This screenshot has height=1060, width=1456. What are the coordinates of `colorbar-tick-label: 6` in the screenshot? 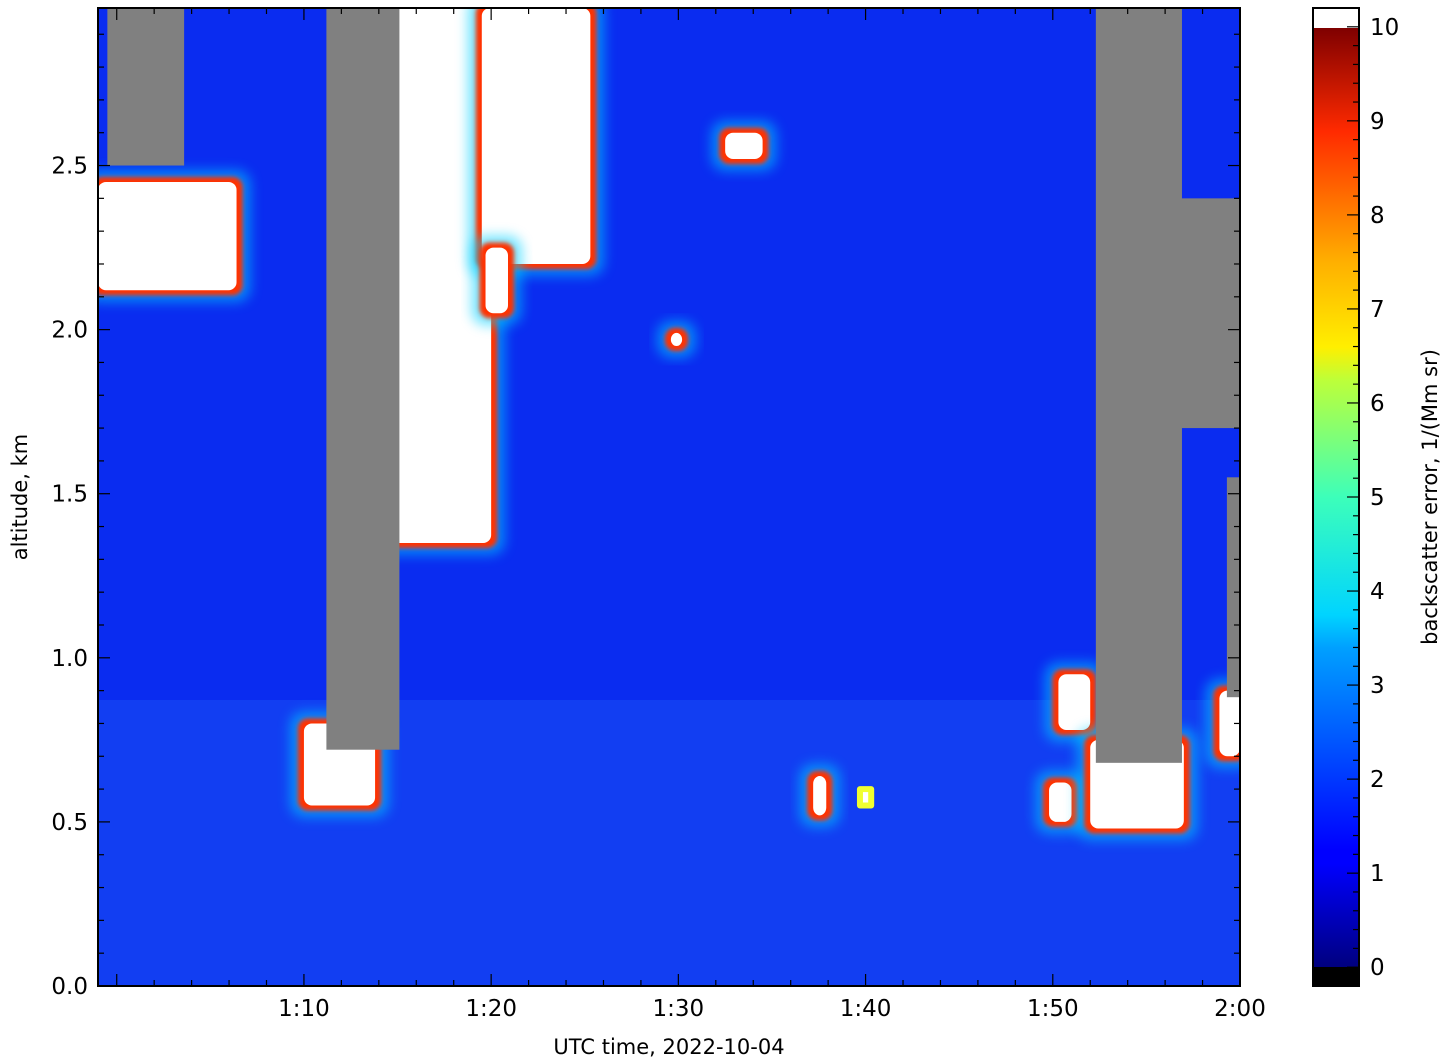 It's located at (1377, 404).